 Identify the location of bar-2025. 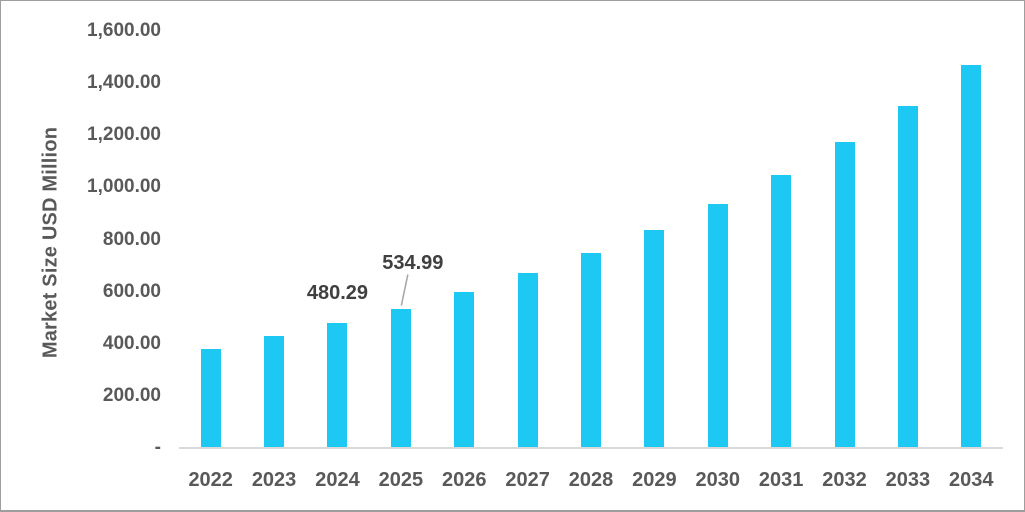
(400, 378).